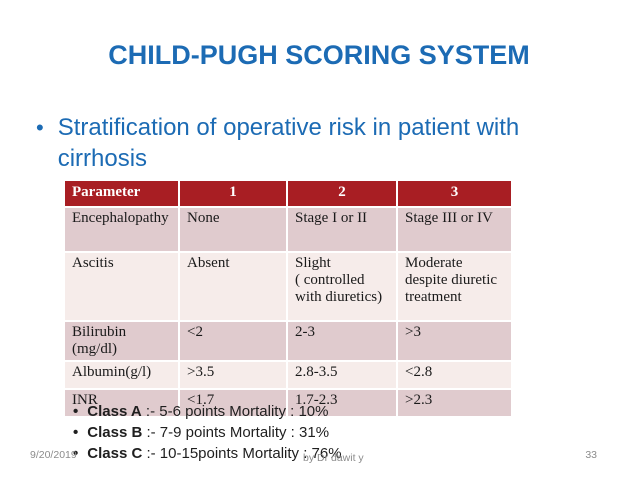 The image size is (638, 478). What do you see at coordinates (53, 455) in the screenshot?
I see `footer-date: 9/20/2019` at bounding box center [53, 455].